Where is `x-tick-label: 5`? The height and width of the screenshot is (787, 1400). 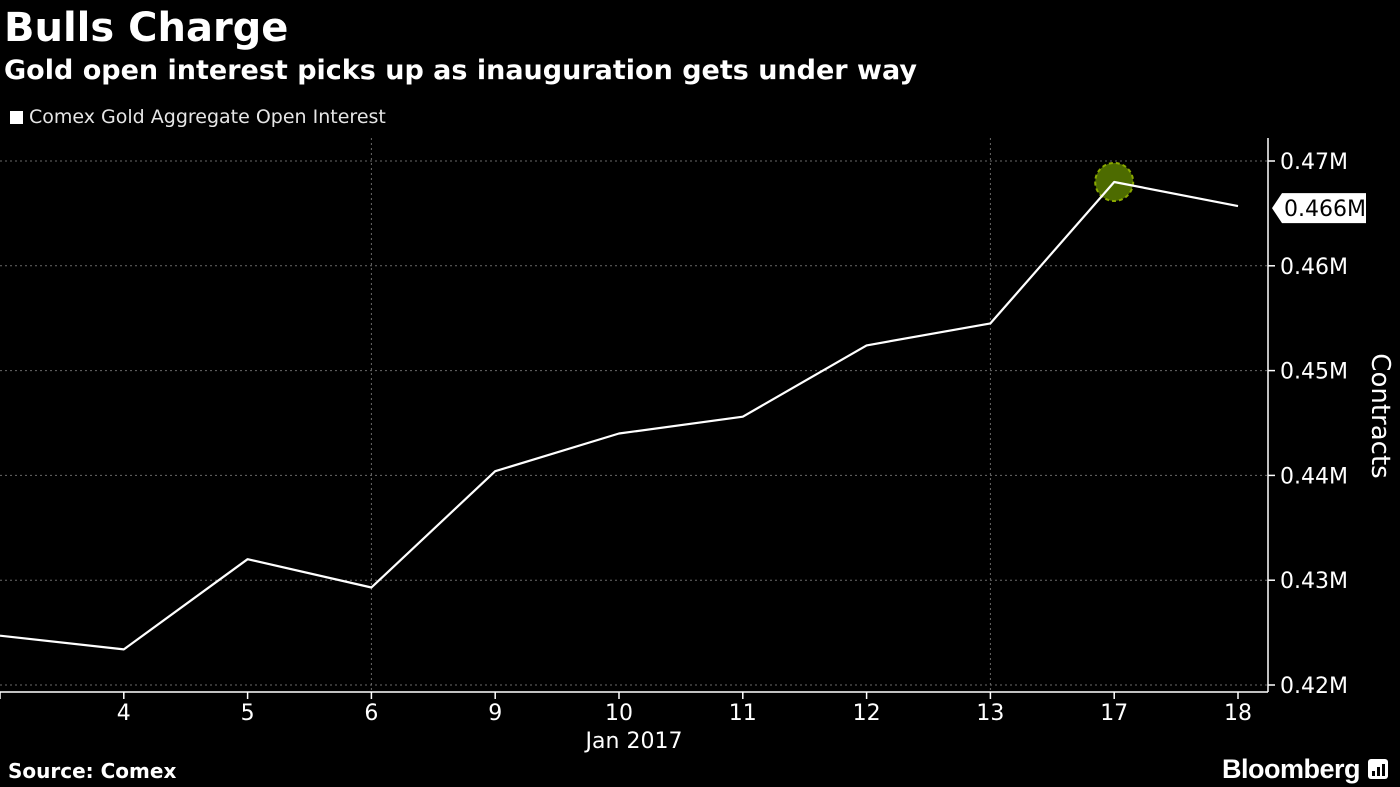
x-tick-label: 5 is located at coordinates (248, 713).